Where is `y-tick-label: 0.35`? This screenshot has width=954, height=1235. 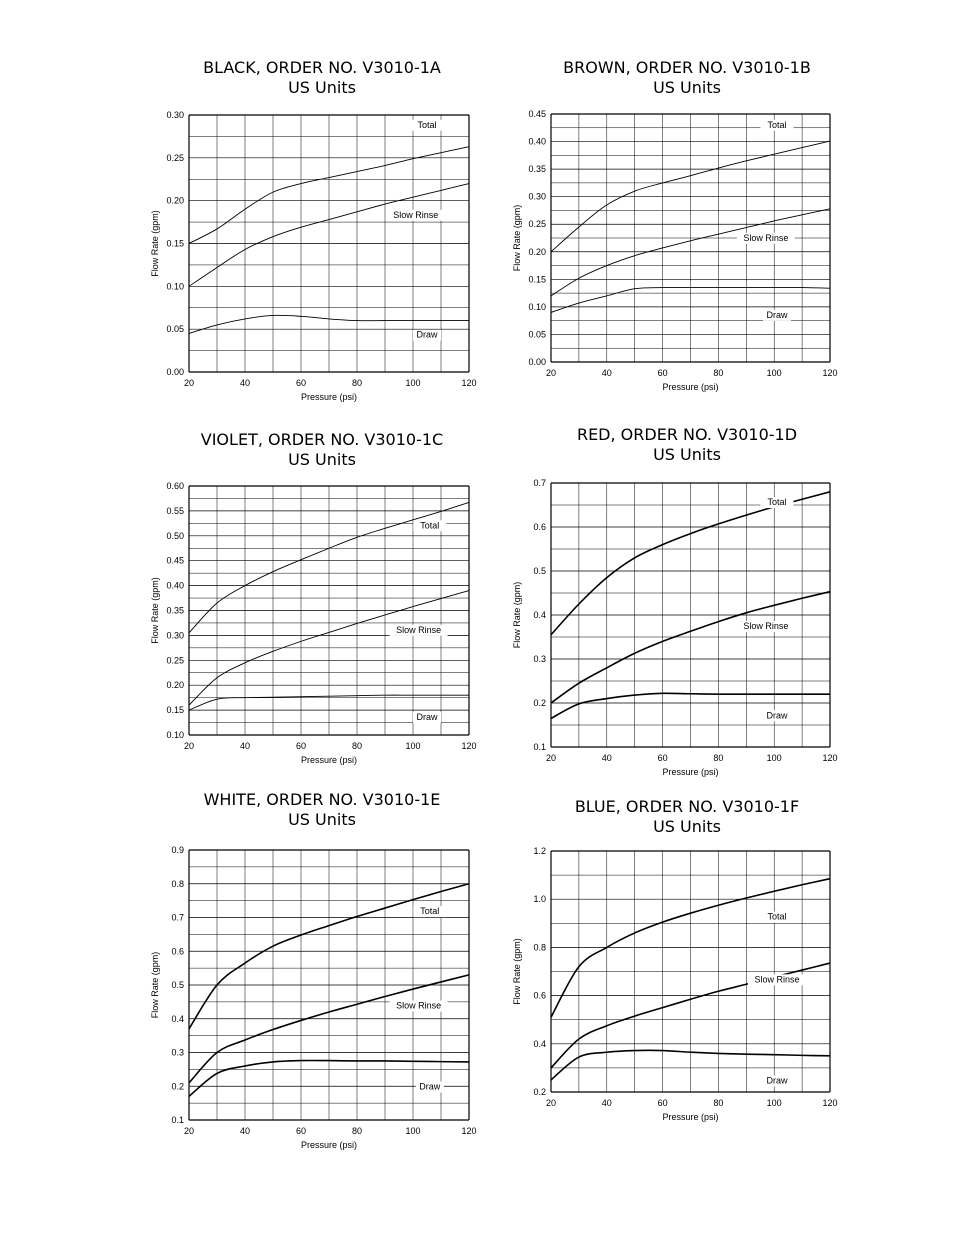
y-tick-label: 0.35 is located at coordinates (175, 611).